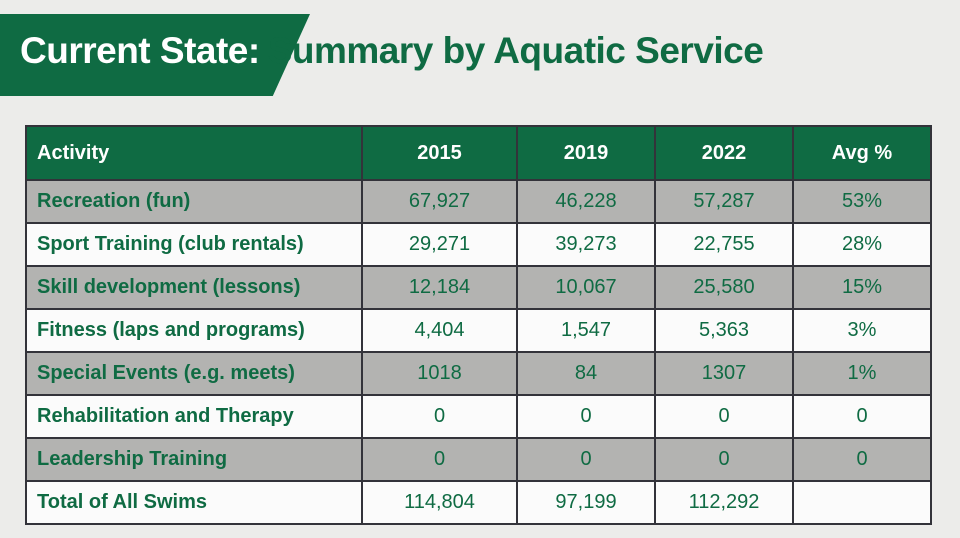 This screenshot has height=538, width=960. Describe the element at coordinates (586, 201) in the screenshot. I see `row-2019: 46,228` at that location.